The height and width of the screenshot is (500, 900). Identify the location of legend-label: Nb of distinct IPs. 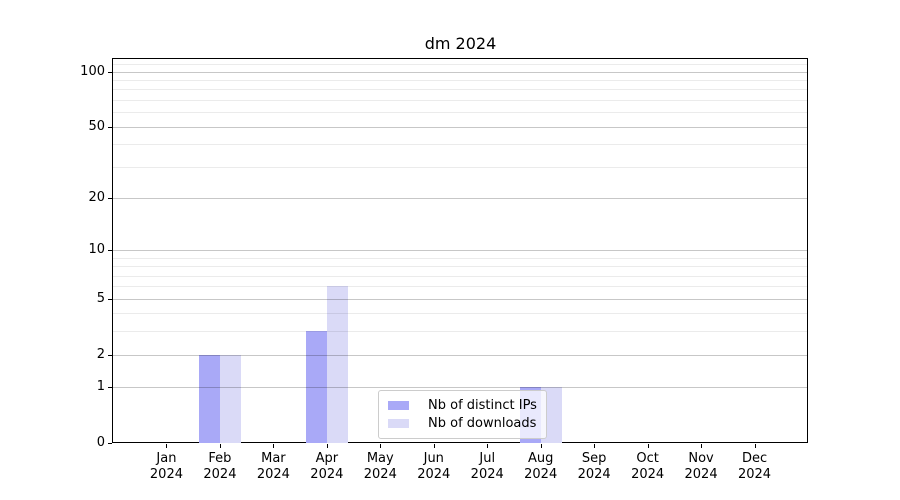
(482, 405).